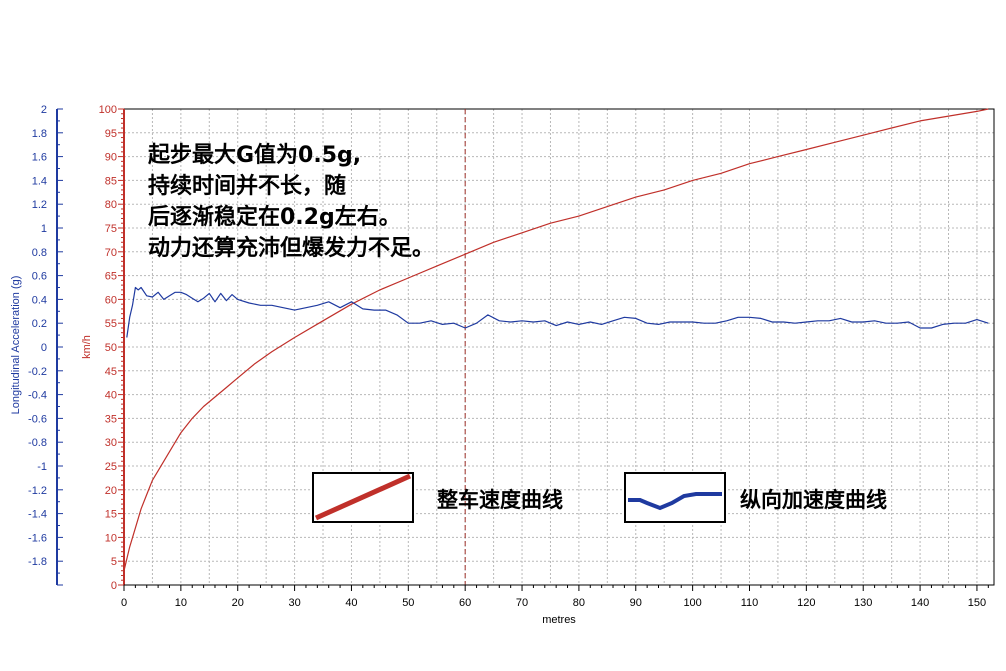 Image resolution: width=1006 pixels, height=671 pixels. What do you see at coordinates (39, 300) in the screenshot?
I see `accel-tick-label: 0.4` at bounding box center [39, 300].